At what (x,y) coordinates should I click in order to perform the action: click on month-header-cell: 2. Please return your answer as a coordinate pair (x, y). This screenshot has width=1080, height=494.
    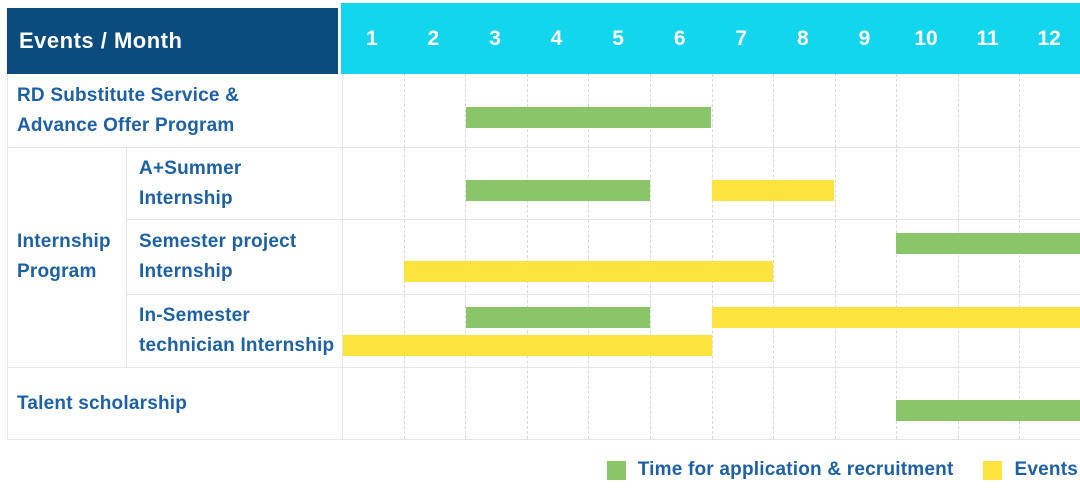
    Looking at the image, I should click on (433, 38).